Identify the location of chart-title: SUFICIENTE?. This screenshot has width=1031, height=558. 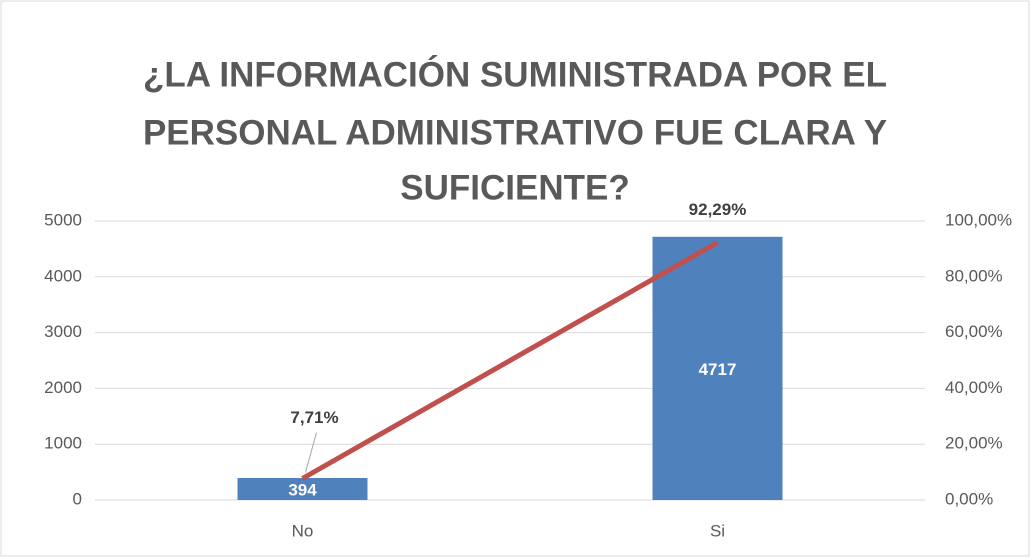
(514, 187).